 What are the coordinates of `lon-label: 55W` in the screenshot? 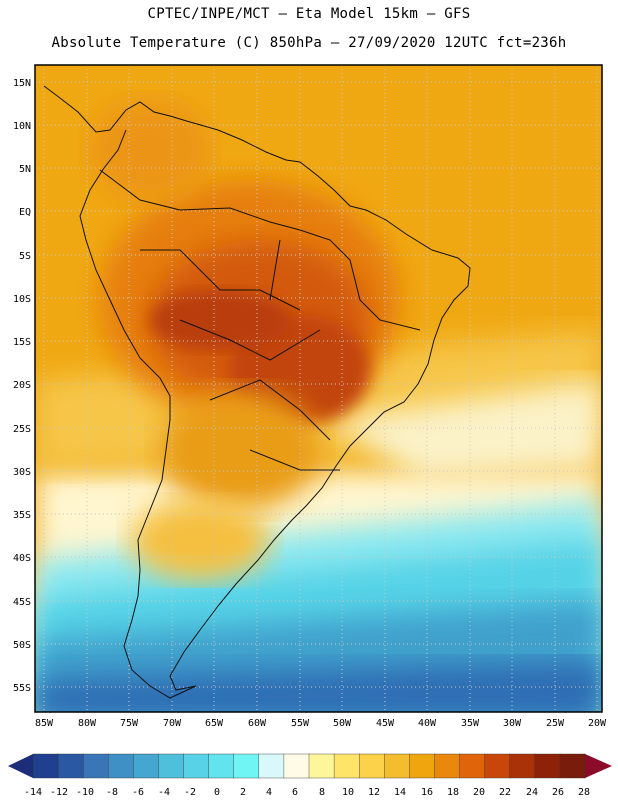 It's located at (300, 723).